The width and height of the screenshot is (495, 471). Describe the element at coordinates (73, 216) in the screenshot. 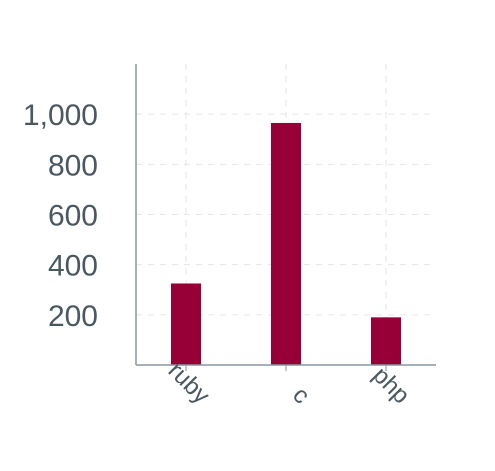

I see `y-tick-label: 600` at that location.